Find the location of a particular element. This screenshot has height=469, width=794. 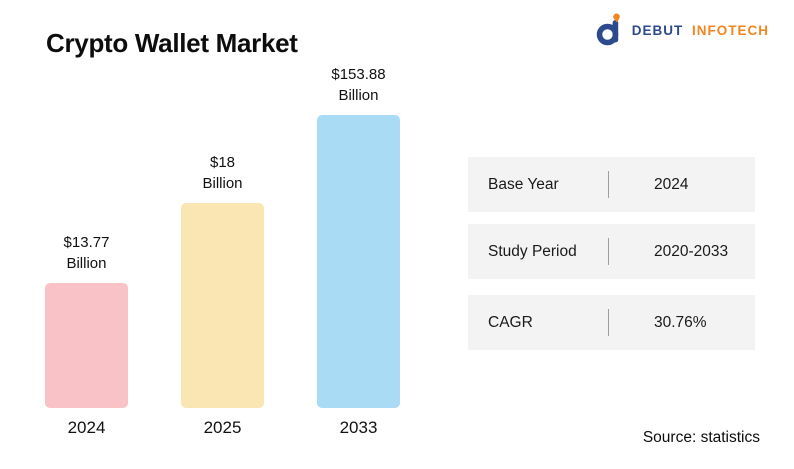

bar-year-label-2025: 2025 is located at coordinates (222, 427).